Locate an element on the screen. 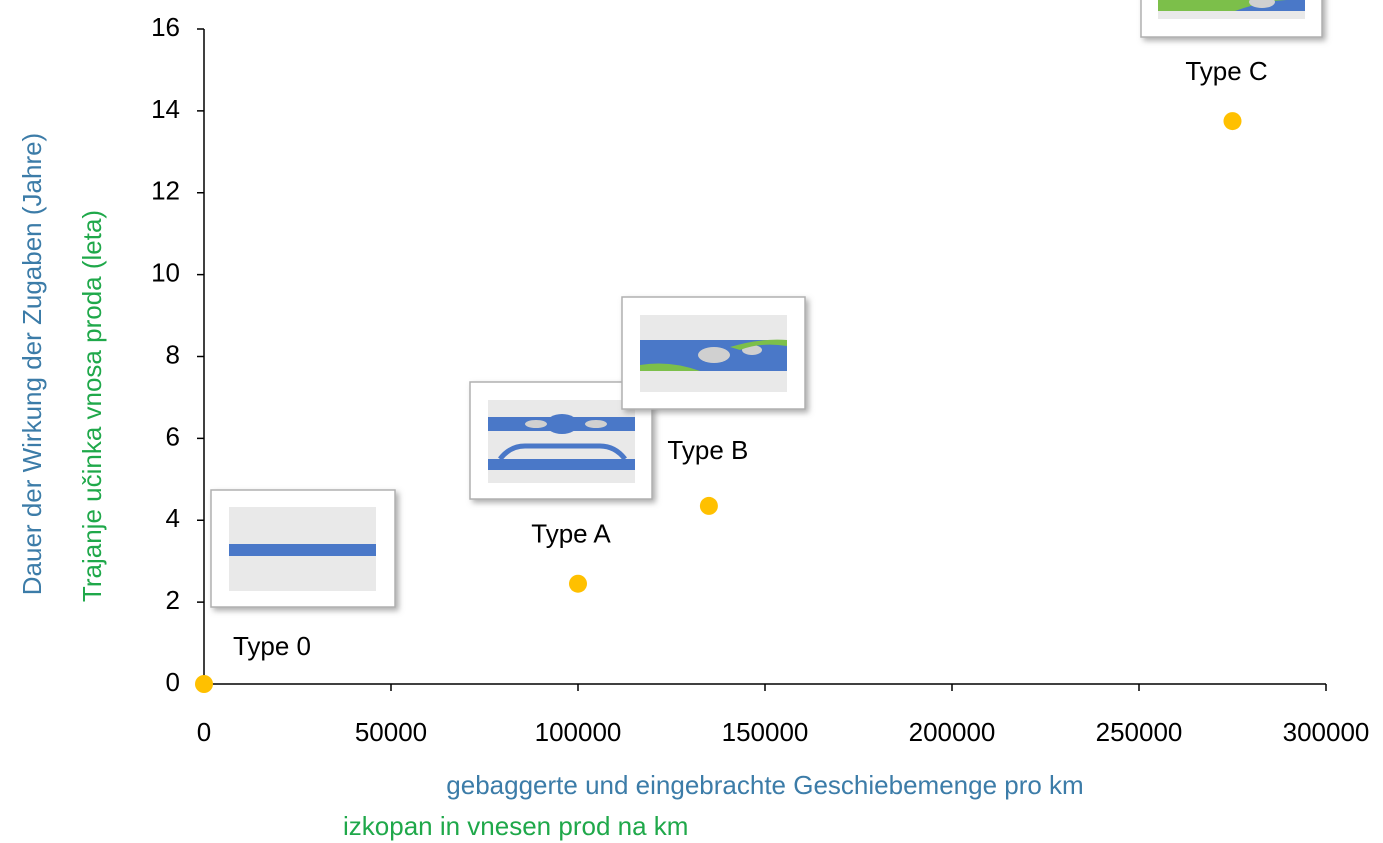 The height and width of the screenshot is (843, 1383). point-label: Type A is located at coordinates (571, 534).